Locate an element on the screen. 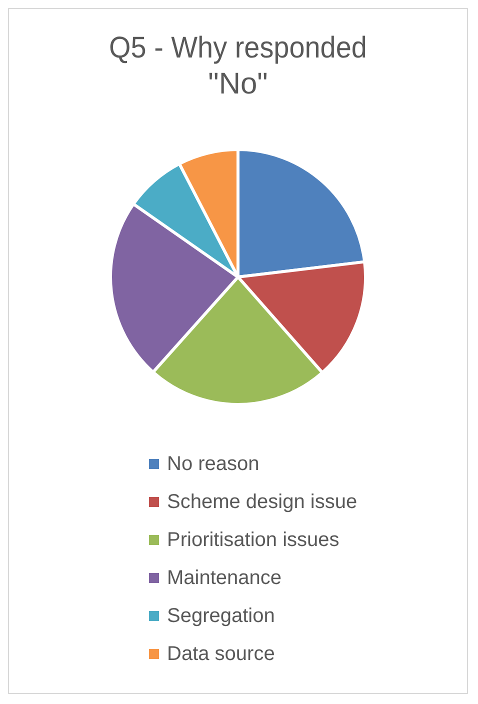  legend-label: Maintenance is located at coordinates (224, 578).